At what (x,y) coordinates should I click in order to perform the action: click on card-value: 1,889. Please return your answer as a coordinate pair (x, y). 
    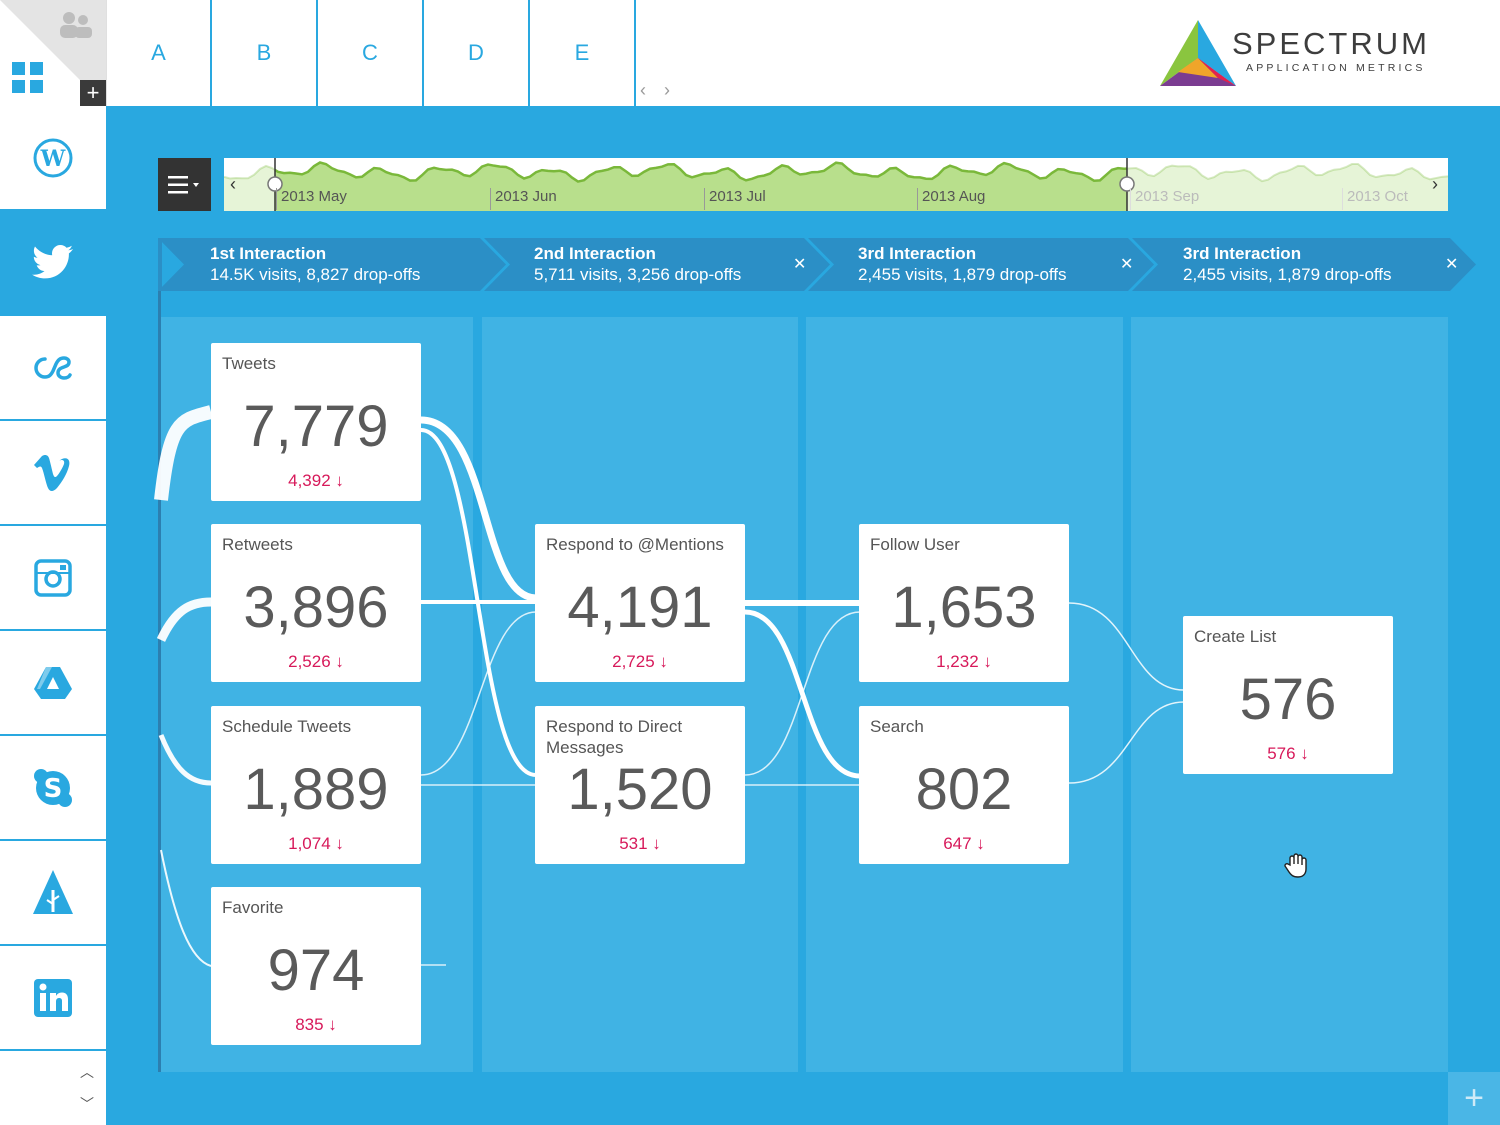
    Looking at the image, I should click on (316, 789).